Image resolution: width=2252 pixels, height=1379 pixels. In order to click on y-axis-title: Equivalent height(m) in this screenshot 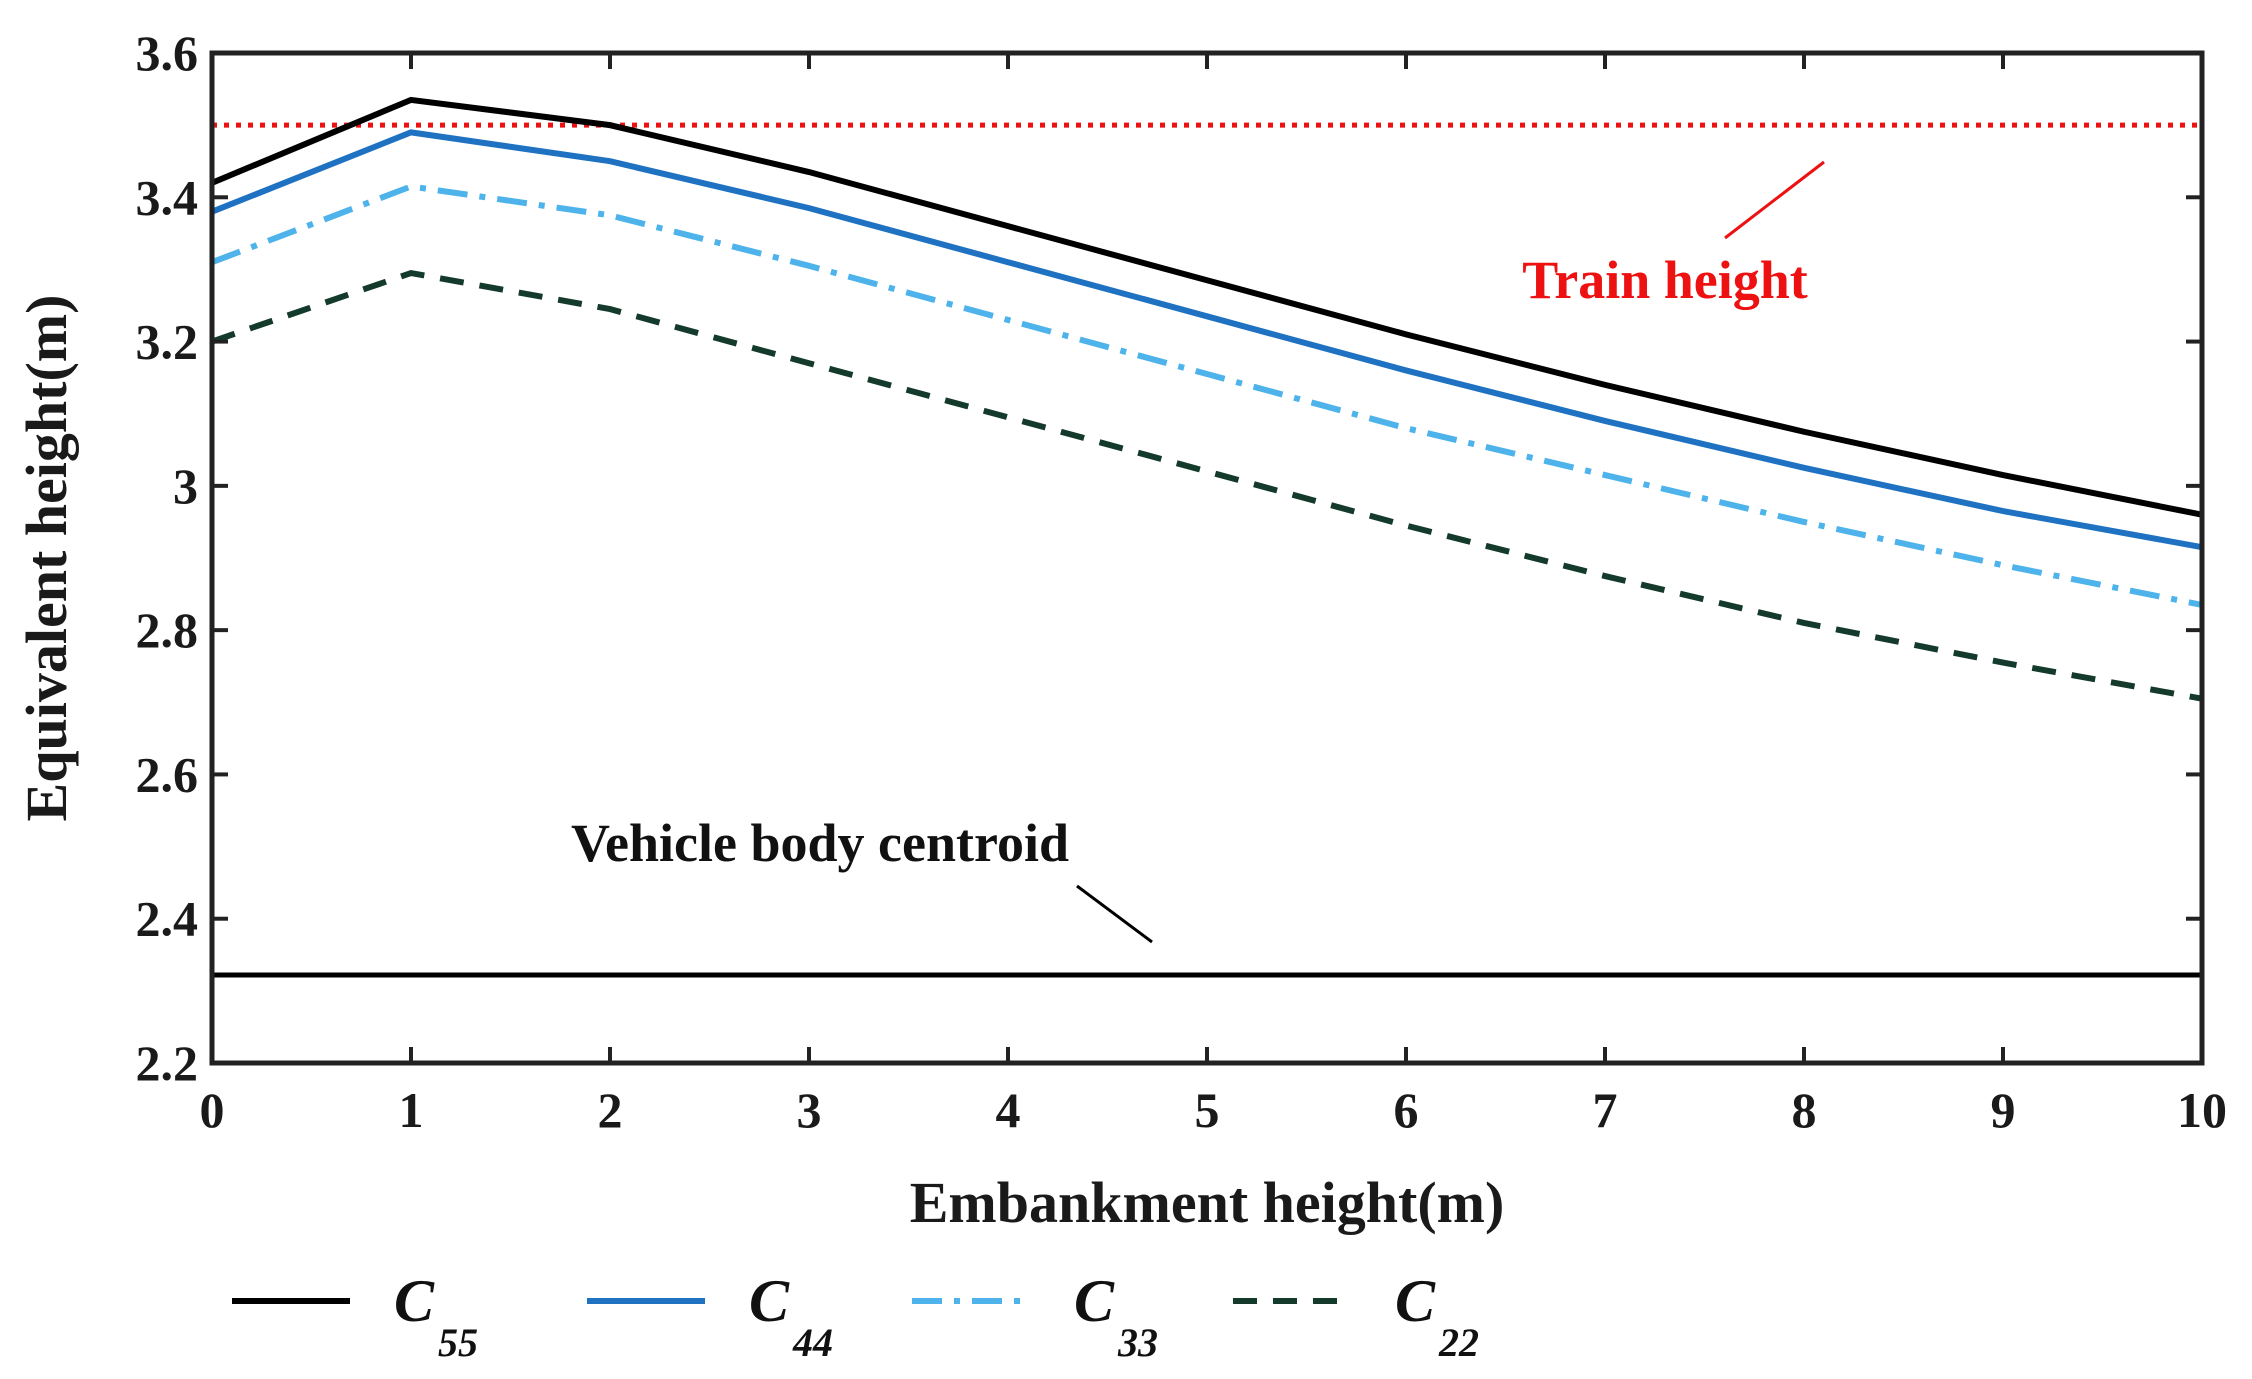, I will do `click(46, 558)`.